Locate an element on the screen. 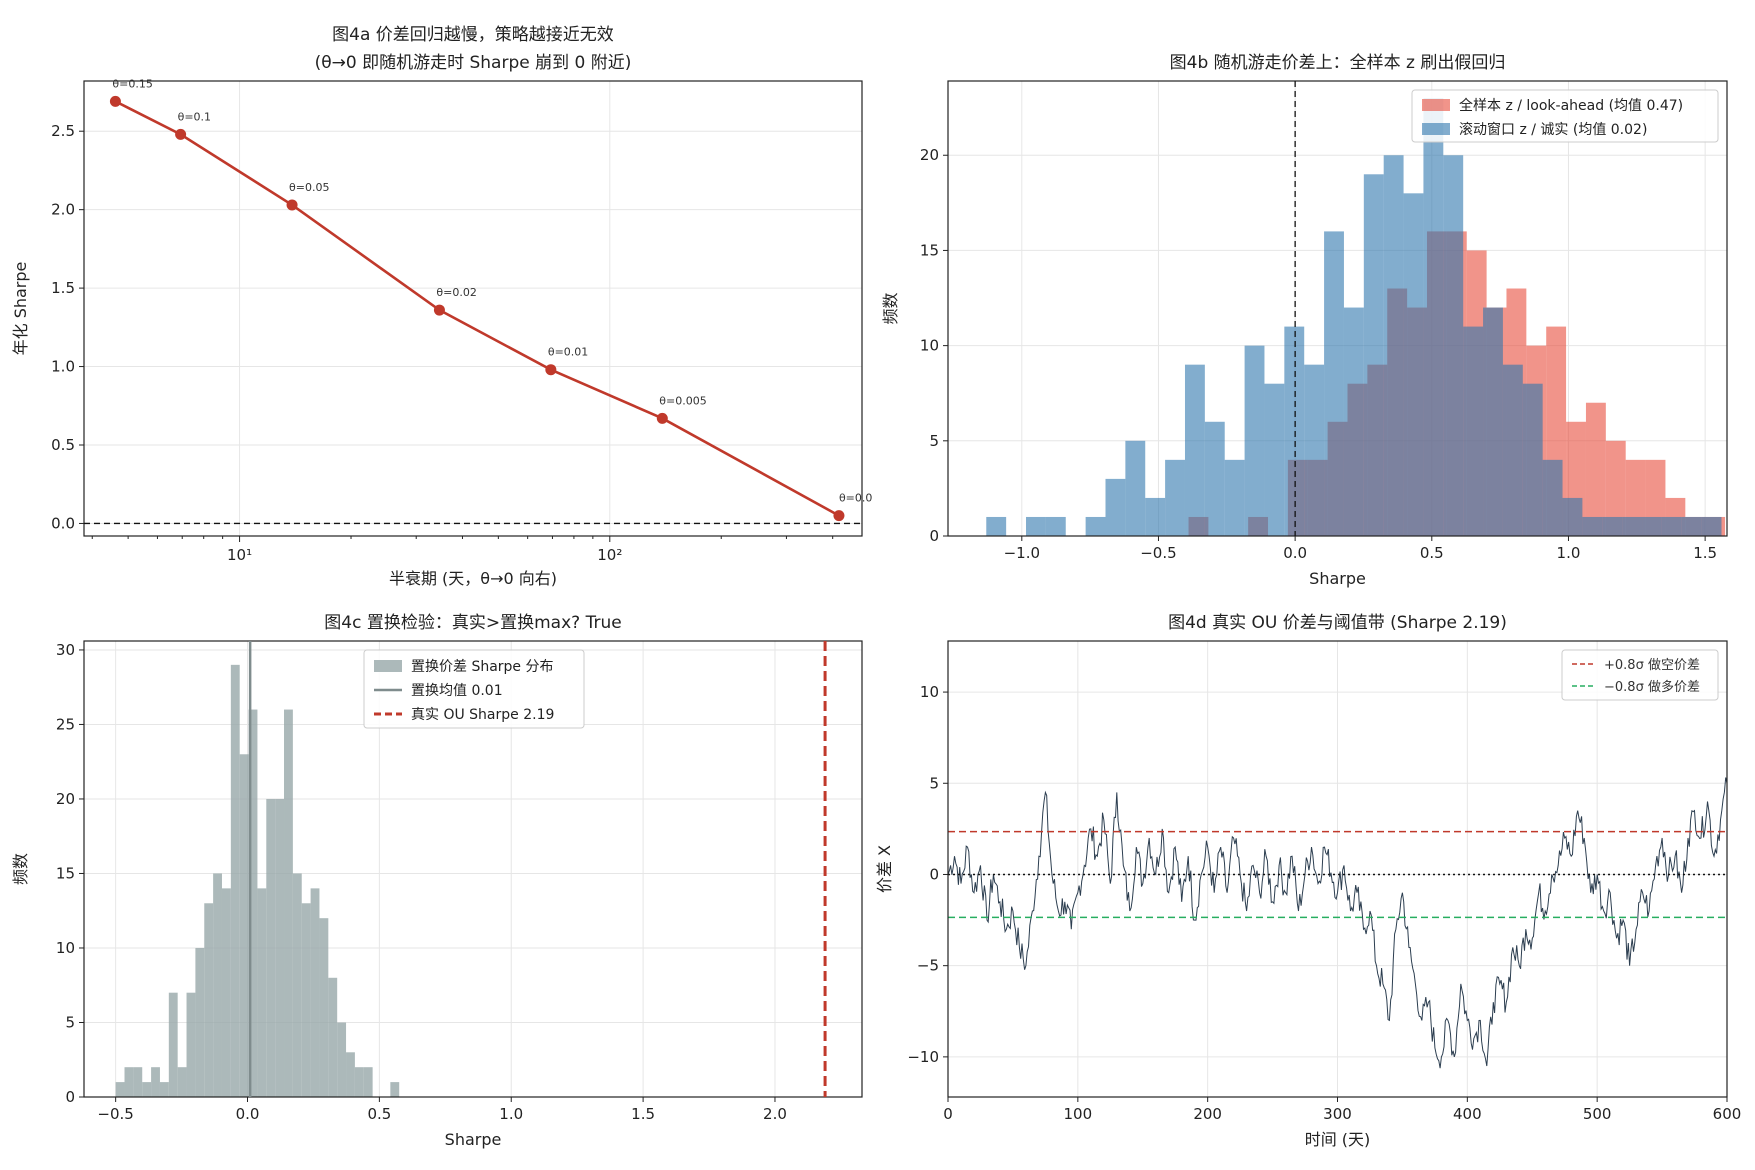 This screenshot has width=1755, height=1170. y-axis-label: 价差 X is located at coordinates (884, 869).